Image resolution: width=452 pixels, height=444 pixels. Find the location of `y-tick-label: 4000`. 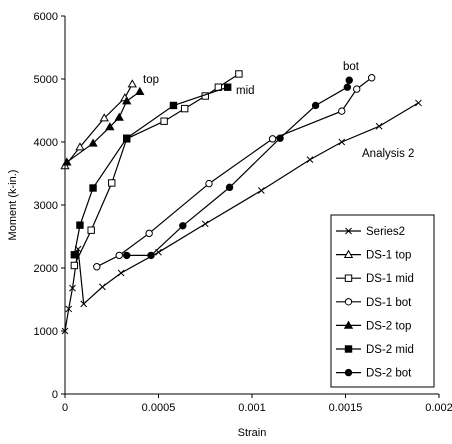

y-tick-label: 4000 is located at coordinates (46, 143).